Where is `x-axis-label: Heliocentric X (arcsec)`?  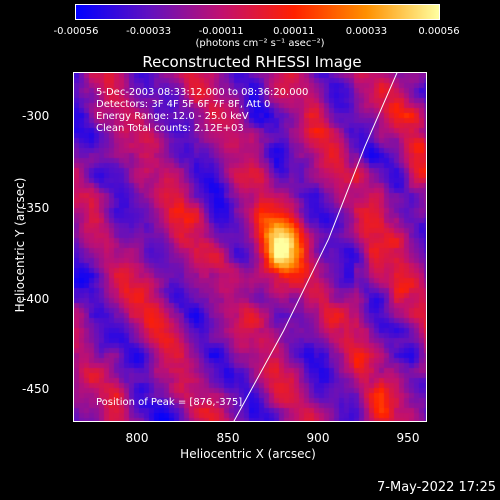
x-axis-label: Heliocentric X (arcsec) is located at coordinates (248, 454).